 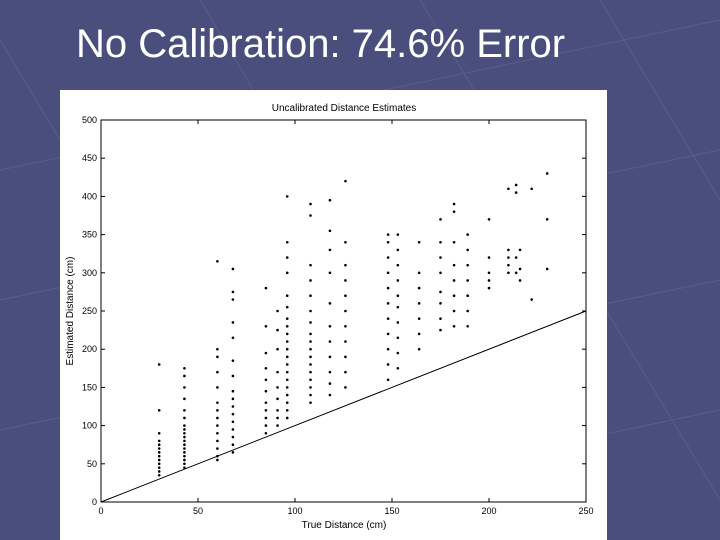 I want to click on x-tick-label: 100, so click(x=294, y=511).